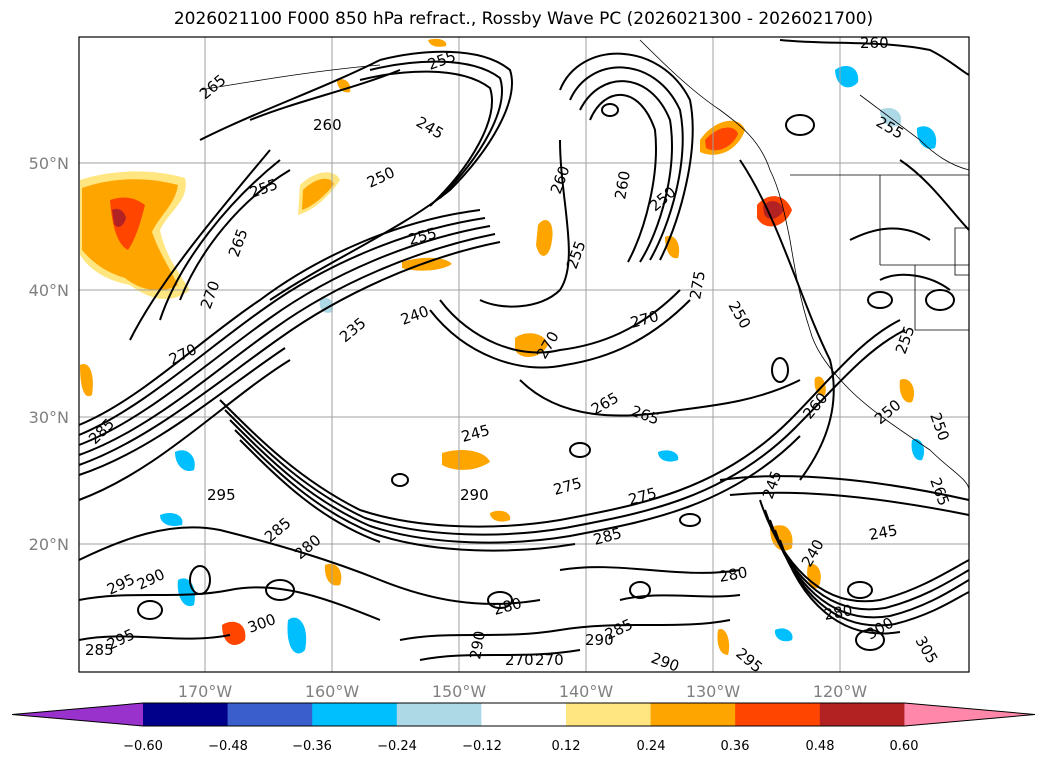 The image size is (1047, 765). I want to click on lon-label: 150°W, so click(459, 691).